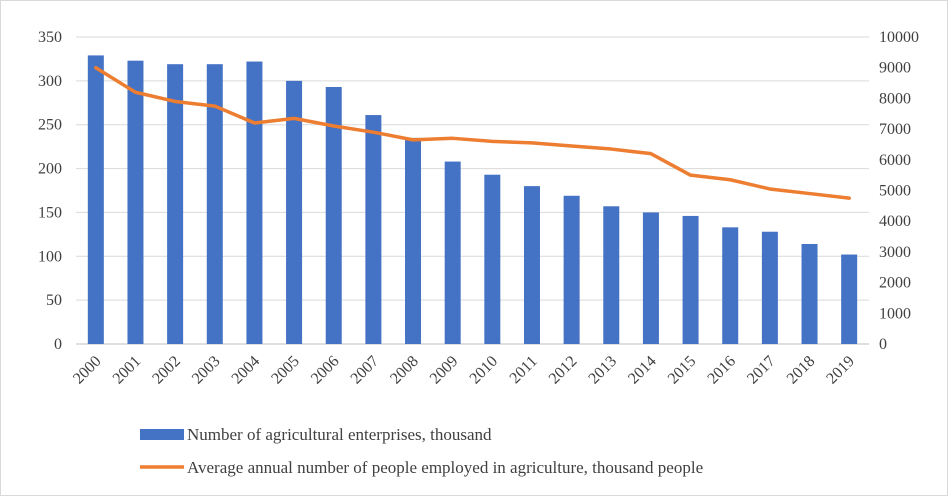  Describe the element at coordinates (162, 434) in the screenshot. I see `legend-bar-swatch` at that location.